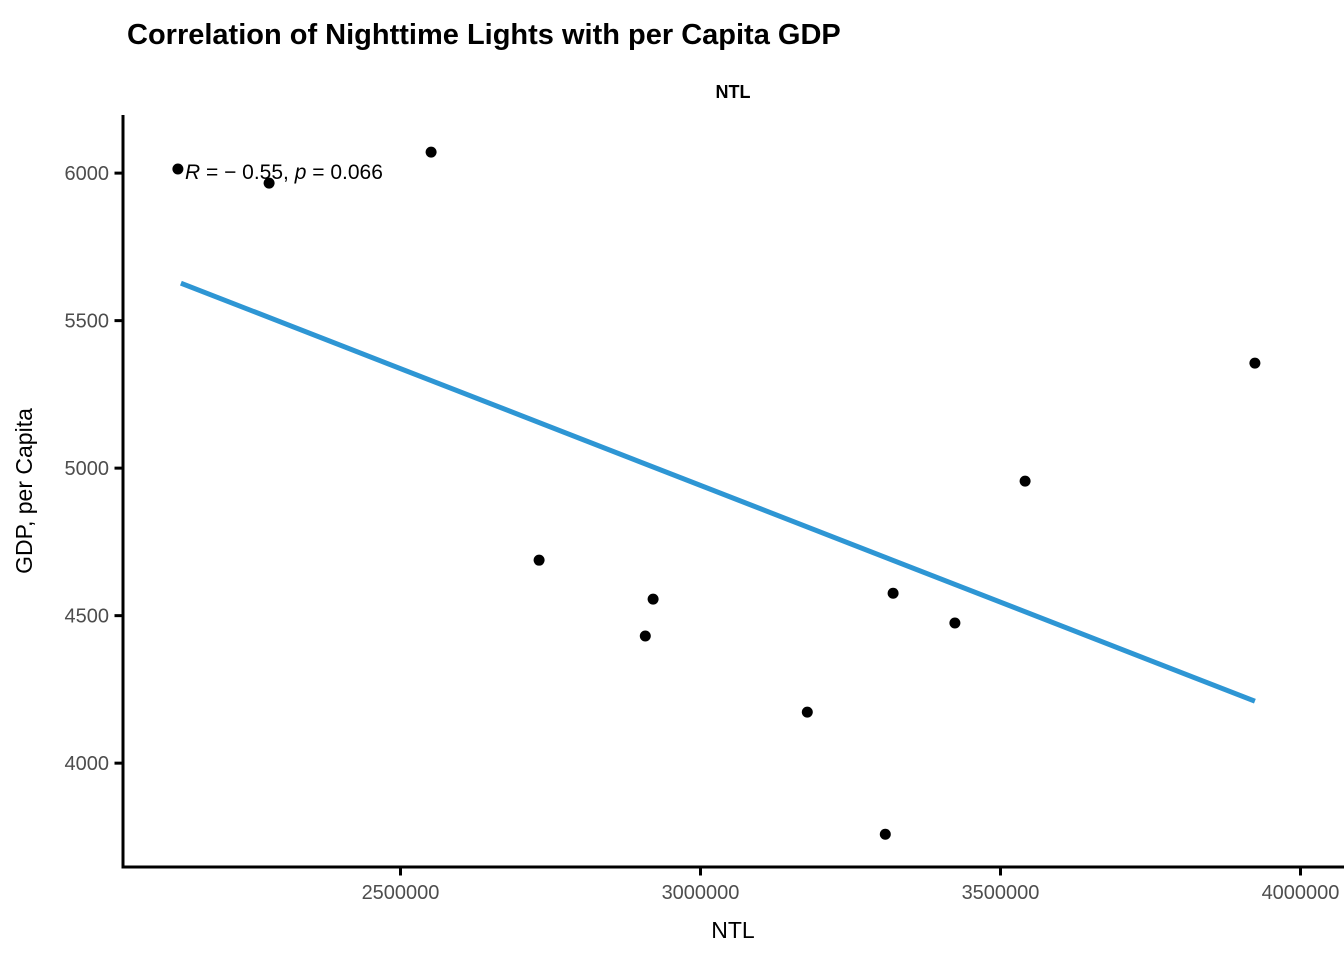 Image resolution: width=1344 pixels, height=965 pixels. Describe the element at coordinates (733, 92) in the screenshot. I see `chart-subtitle: NTL` at that location.